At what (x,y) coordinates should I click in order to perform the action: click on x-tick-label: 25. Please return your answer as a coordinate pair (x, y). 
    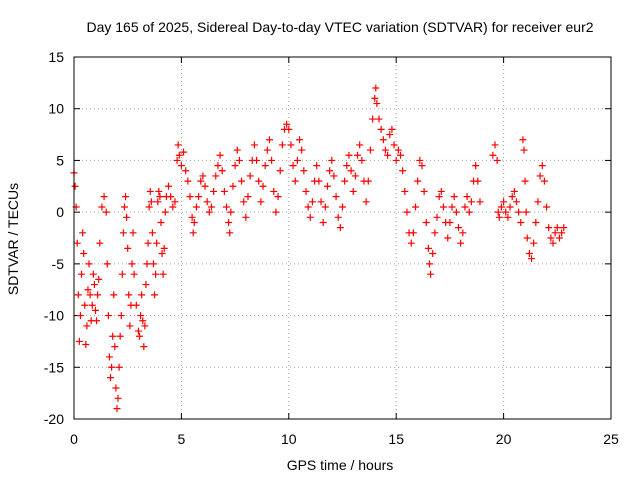
    Looking at the image, I should click on (611, 439).